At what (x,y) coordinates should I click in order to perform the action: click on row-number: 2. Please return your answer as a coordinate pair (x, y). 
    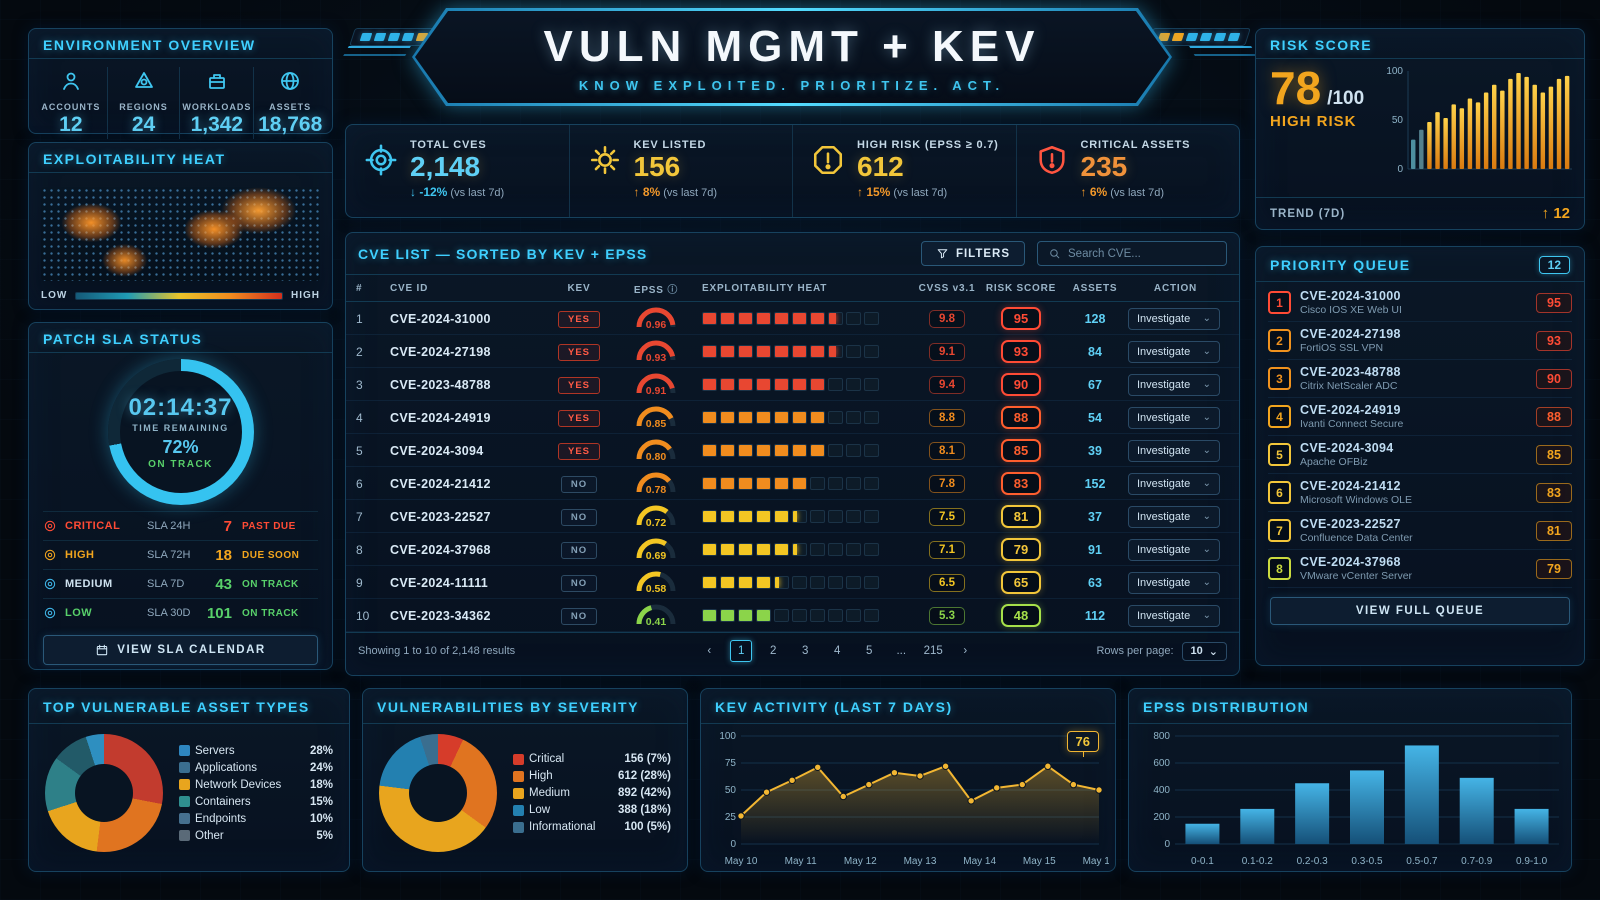
    Looking at the image, I should click on (359, 351).